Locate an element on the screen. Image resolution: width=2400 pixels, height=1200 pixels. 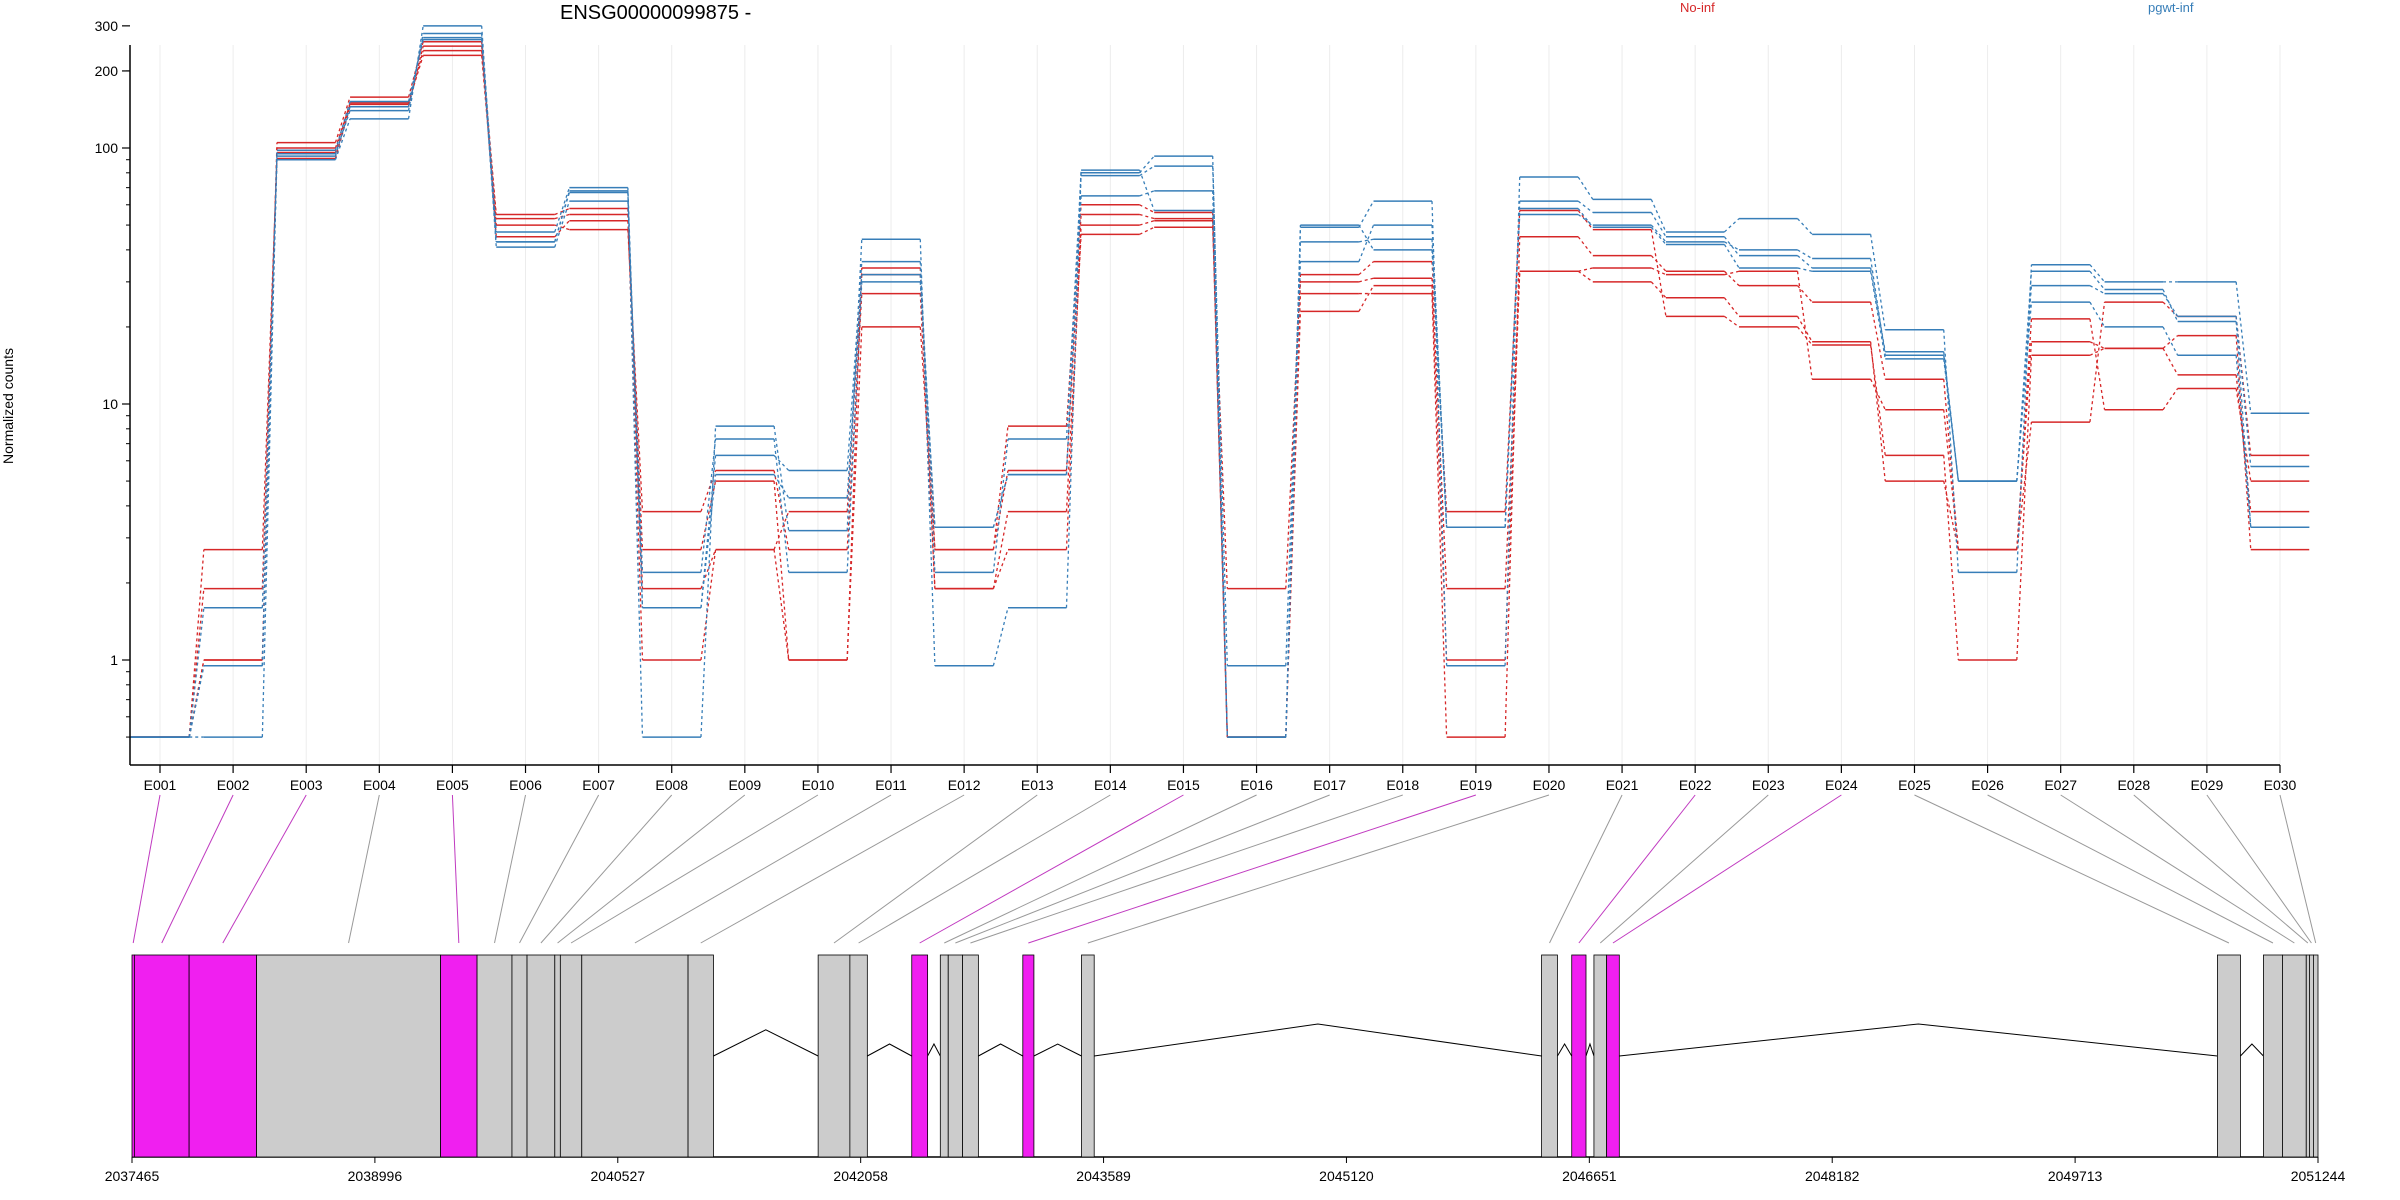
exon-e019 is located at coordinates (1028, 1056).